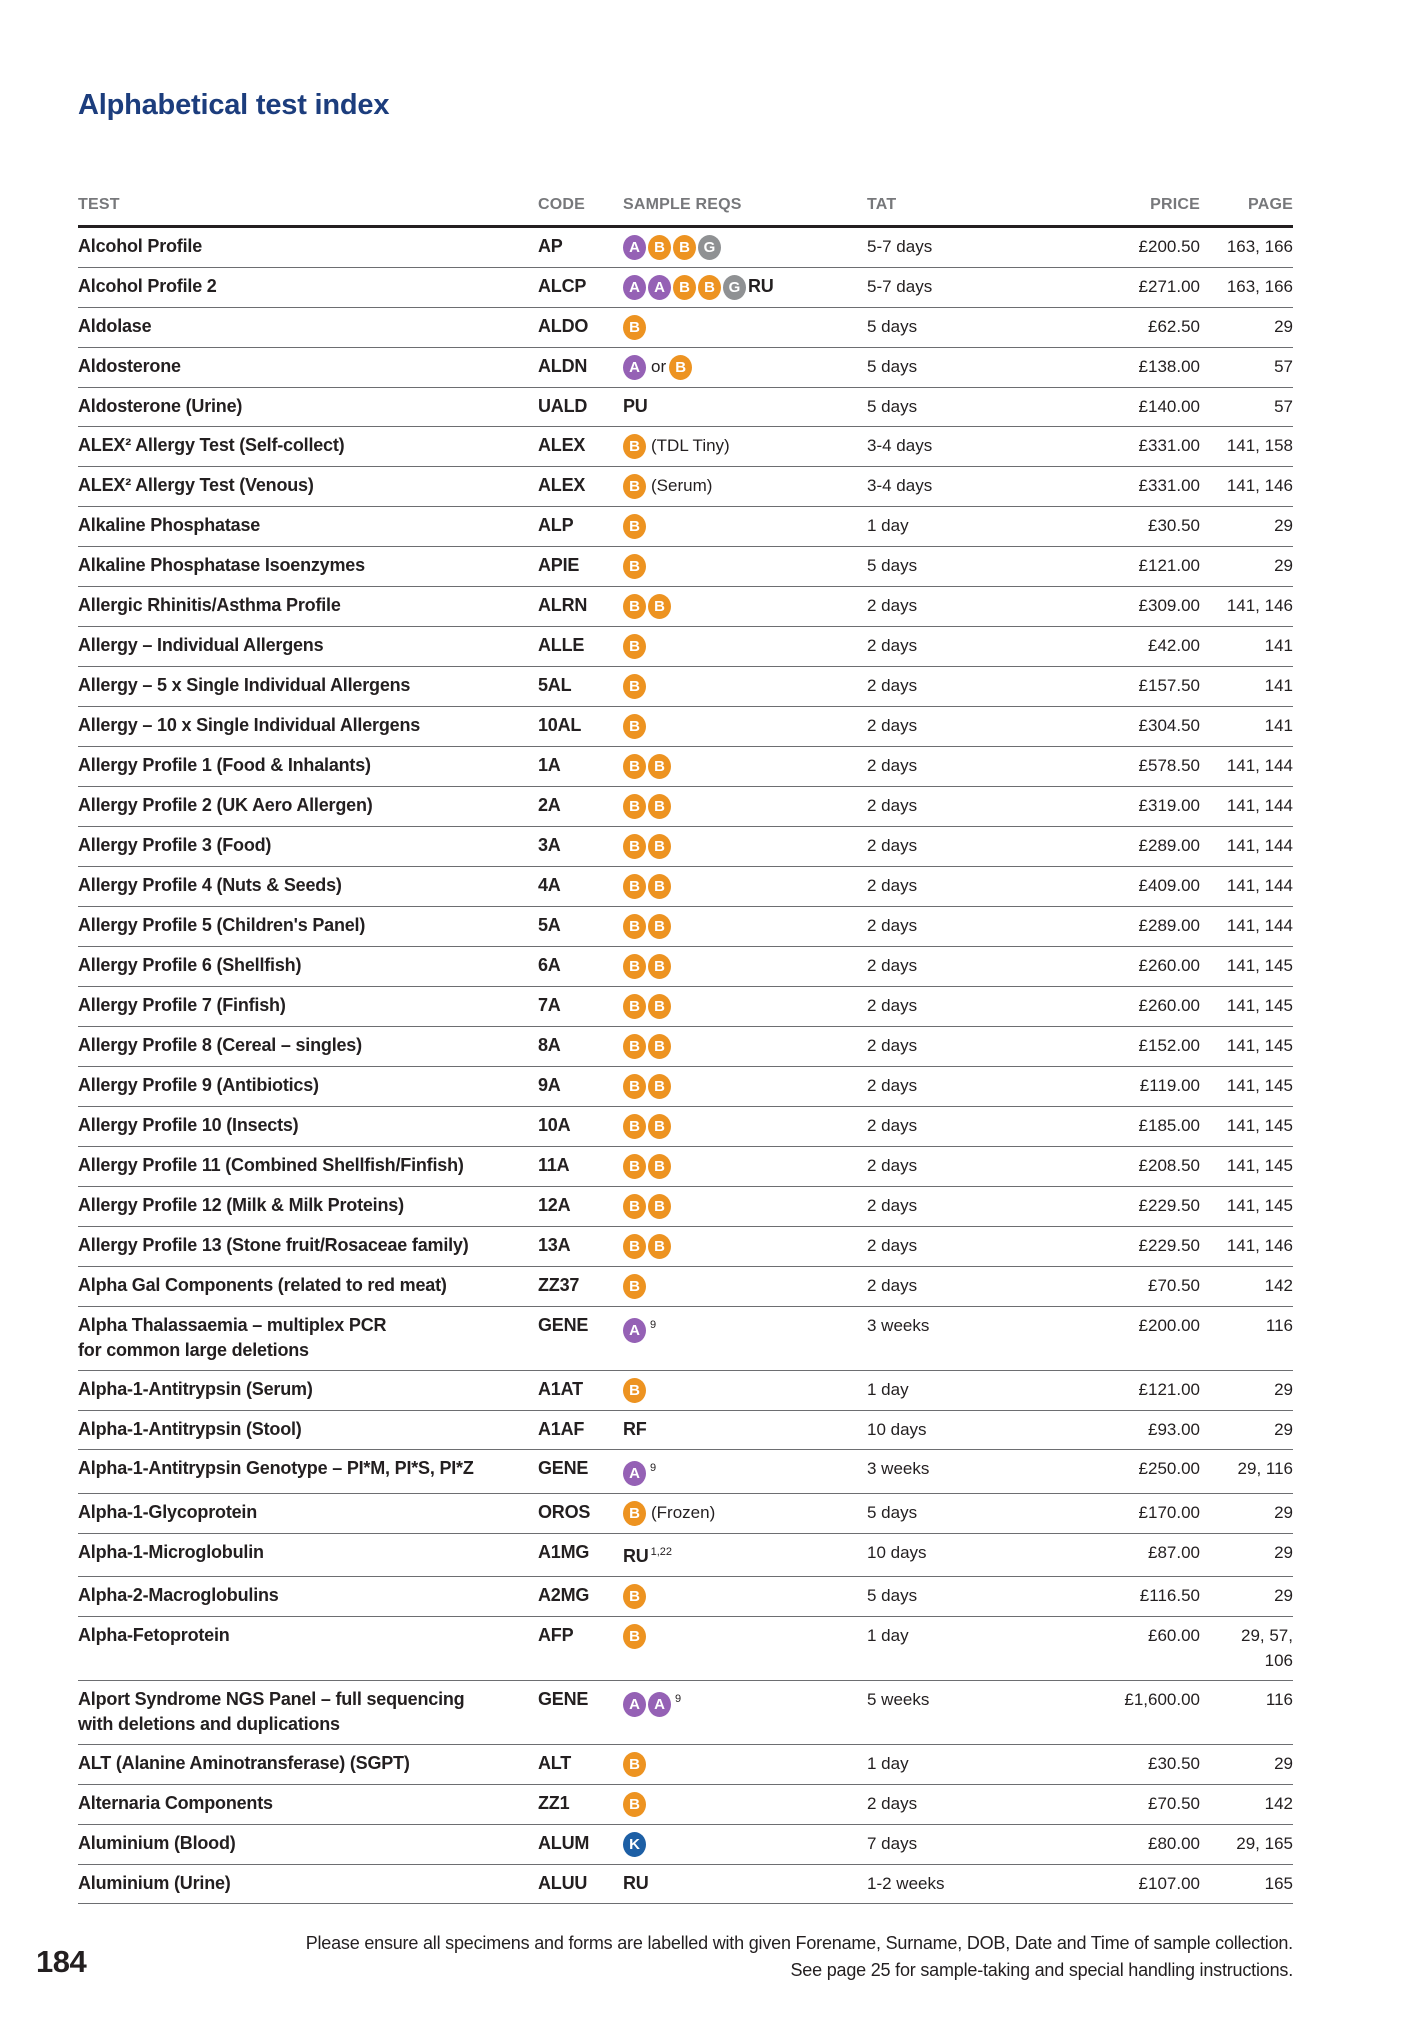 The image size is (1428, 2028). Describe the element at coordinates (1278, 685) in the screenshot. I see `page-ref-line: 141` at that location.